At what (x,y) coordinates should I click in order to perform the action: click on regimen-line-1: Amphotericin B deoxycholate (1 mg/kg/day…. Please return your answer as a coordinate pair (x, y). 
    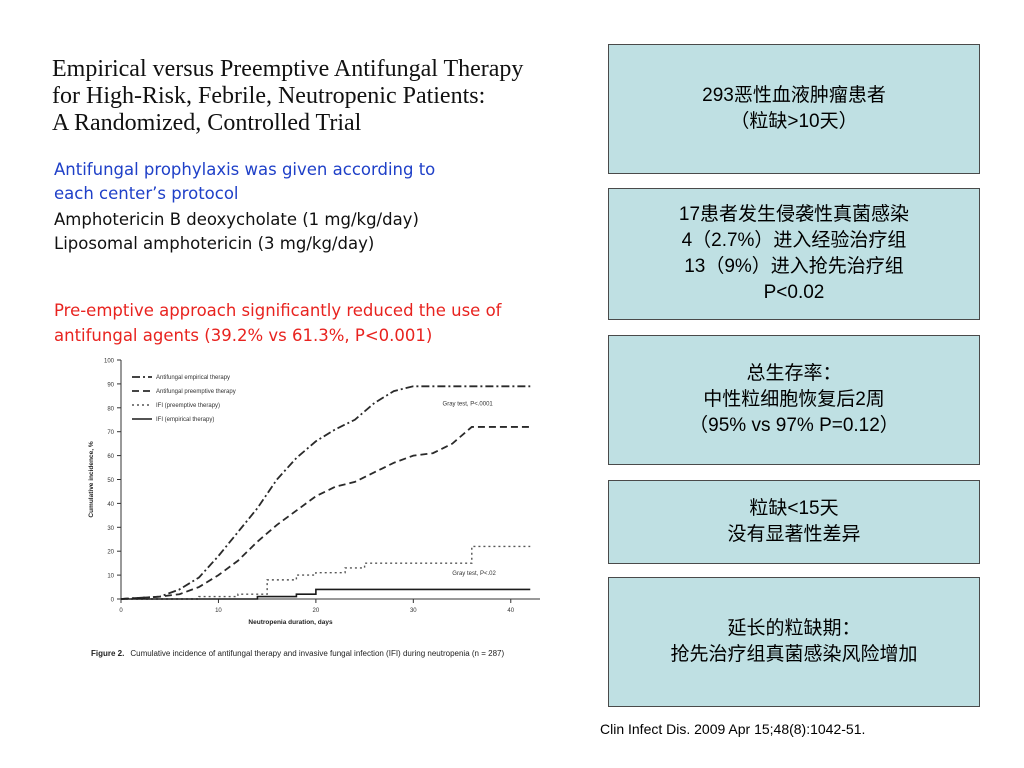
    Looking at the image, I should click on (236, 219).